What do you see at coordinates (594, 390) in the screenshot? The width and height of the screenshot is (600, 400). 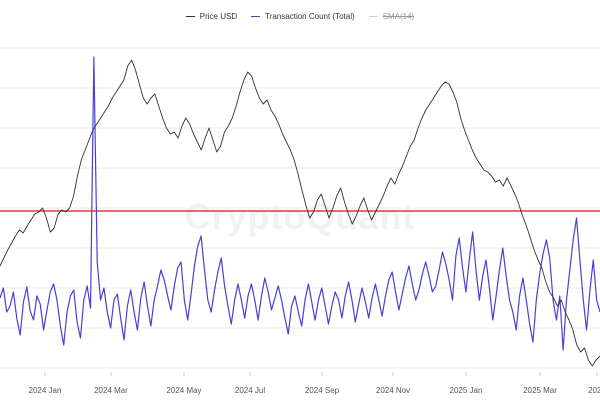 I see `x-axis-tick-label: 2025` at bounding box center [594, 390].